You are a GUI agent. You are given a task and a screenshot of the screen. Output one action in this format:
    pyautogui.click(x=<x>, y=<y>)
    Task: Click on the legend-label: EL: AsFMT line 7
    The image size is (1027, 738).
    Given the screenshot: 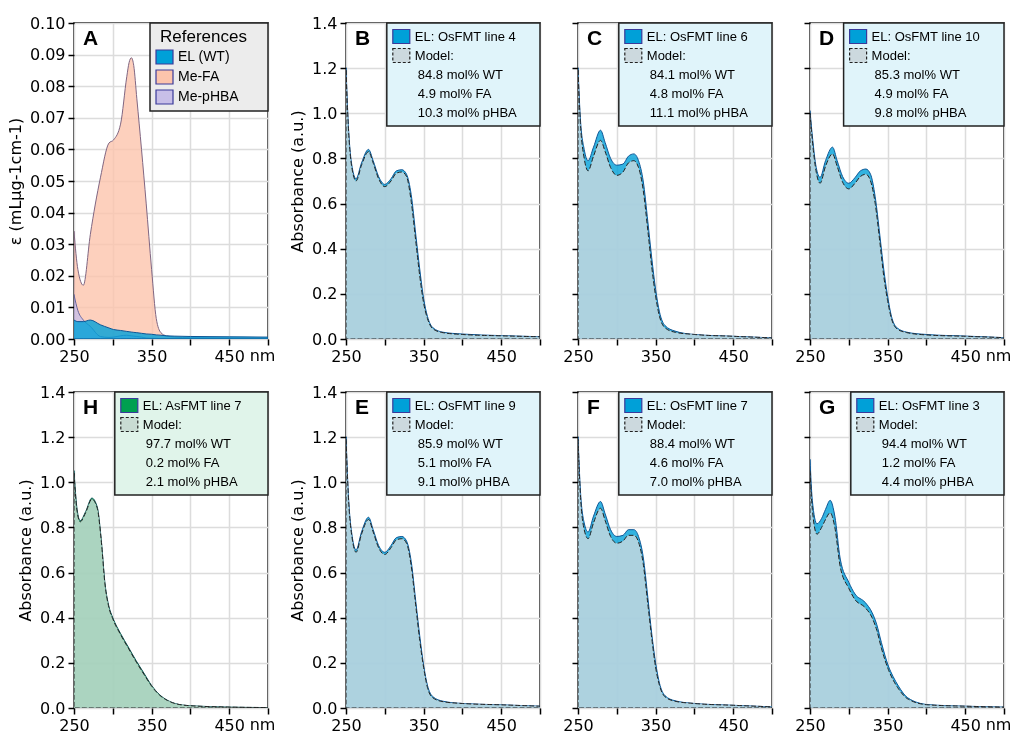 What is the action you would take?
    pyautogui.click(x=192, y=405)
    